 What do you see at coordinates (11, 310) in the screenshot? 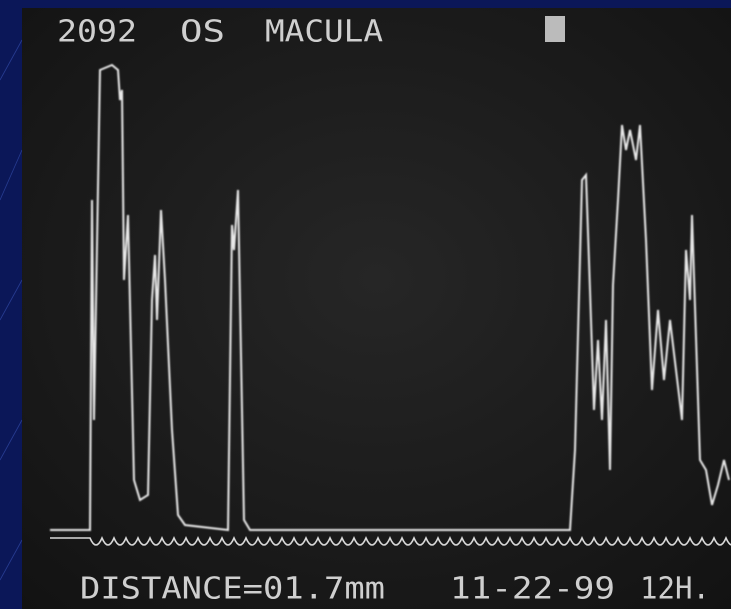
I see `background-lines` at bounding box center [11, 310].